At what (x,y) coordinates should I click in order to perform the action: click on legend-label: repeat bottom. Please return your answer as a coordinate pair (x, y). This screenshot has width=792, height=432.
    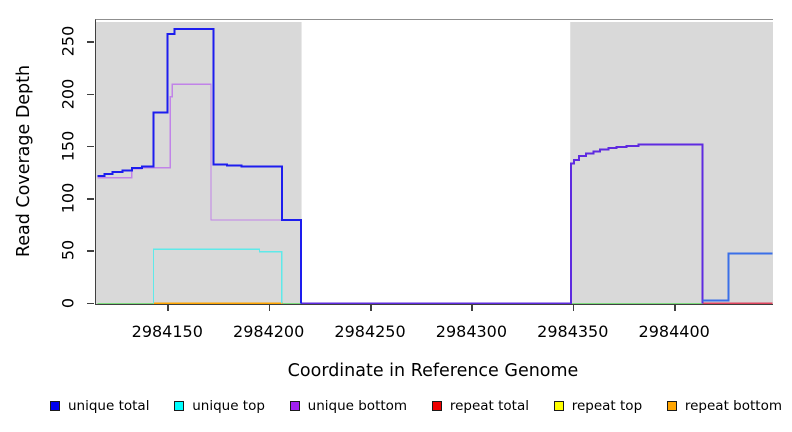
    Looking at the image, I should click on (733, 406).